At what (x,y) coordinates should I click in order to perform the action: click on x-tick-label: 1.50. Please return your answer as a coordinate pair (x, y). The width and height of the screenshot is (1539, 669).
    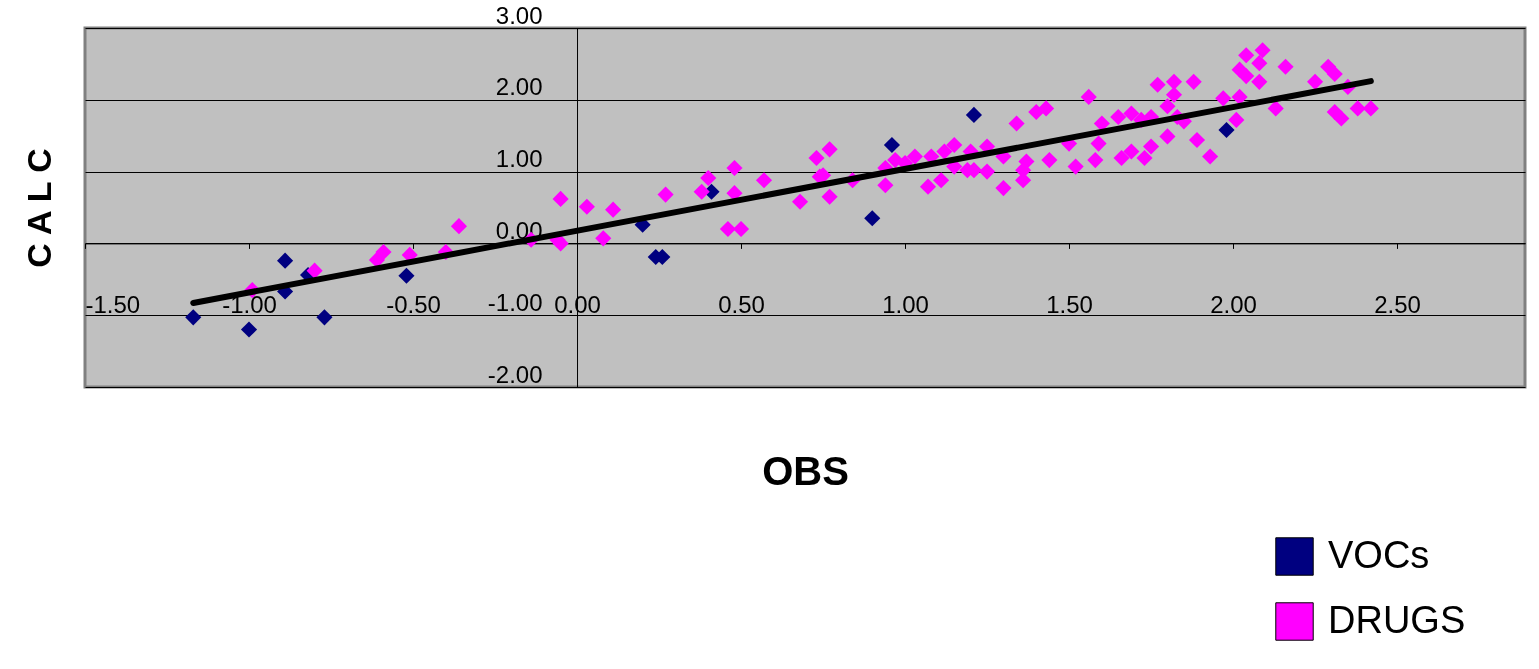
    Looking at the image, I should click on (1069, 304).